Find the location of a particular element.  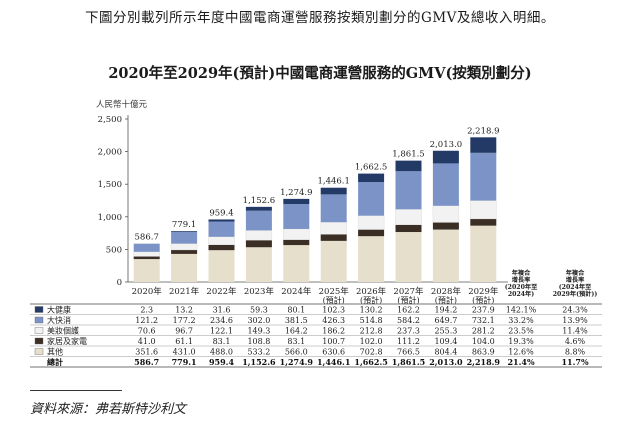

total-cagr-cell: 11.7% is located at coordinates (574, 362).